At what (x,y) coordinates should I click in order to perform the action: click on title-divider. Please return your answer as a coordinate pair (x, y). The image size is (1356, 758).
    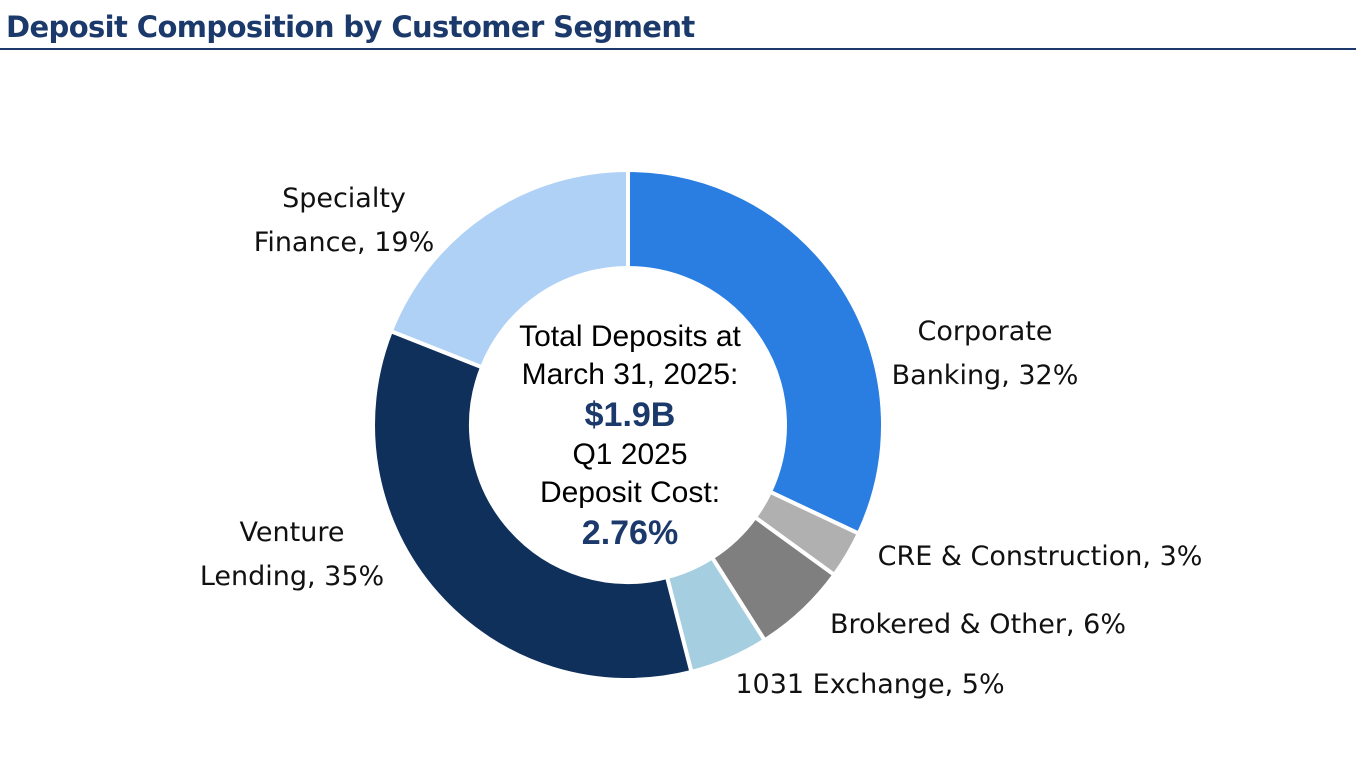
    Looking at the image, I should click on (678, 49).